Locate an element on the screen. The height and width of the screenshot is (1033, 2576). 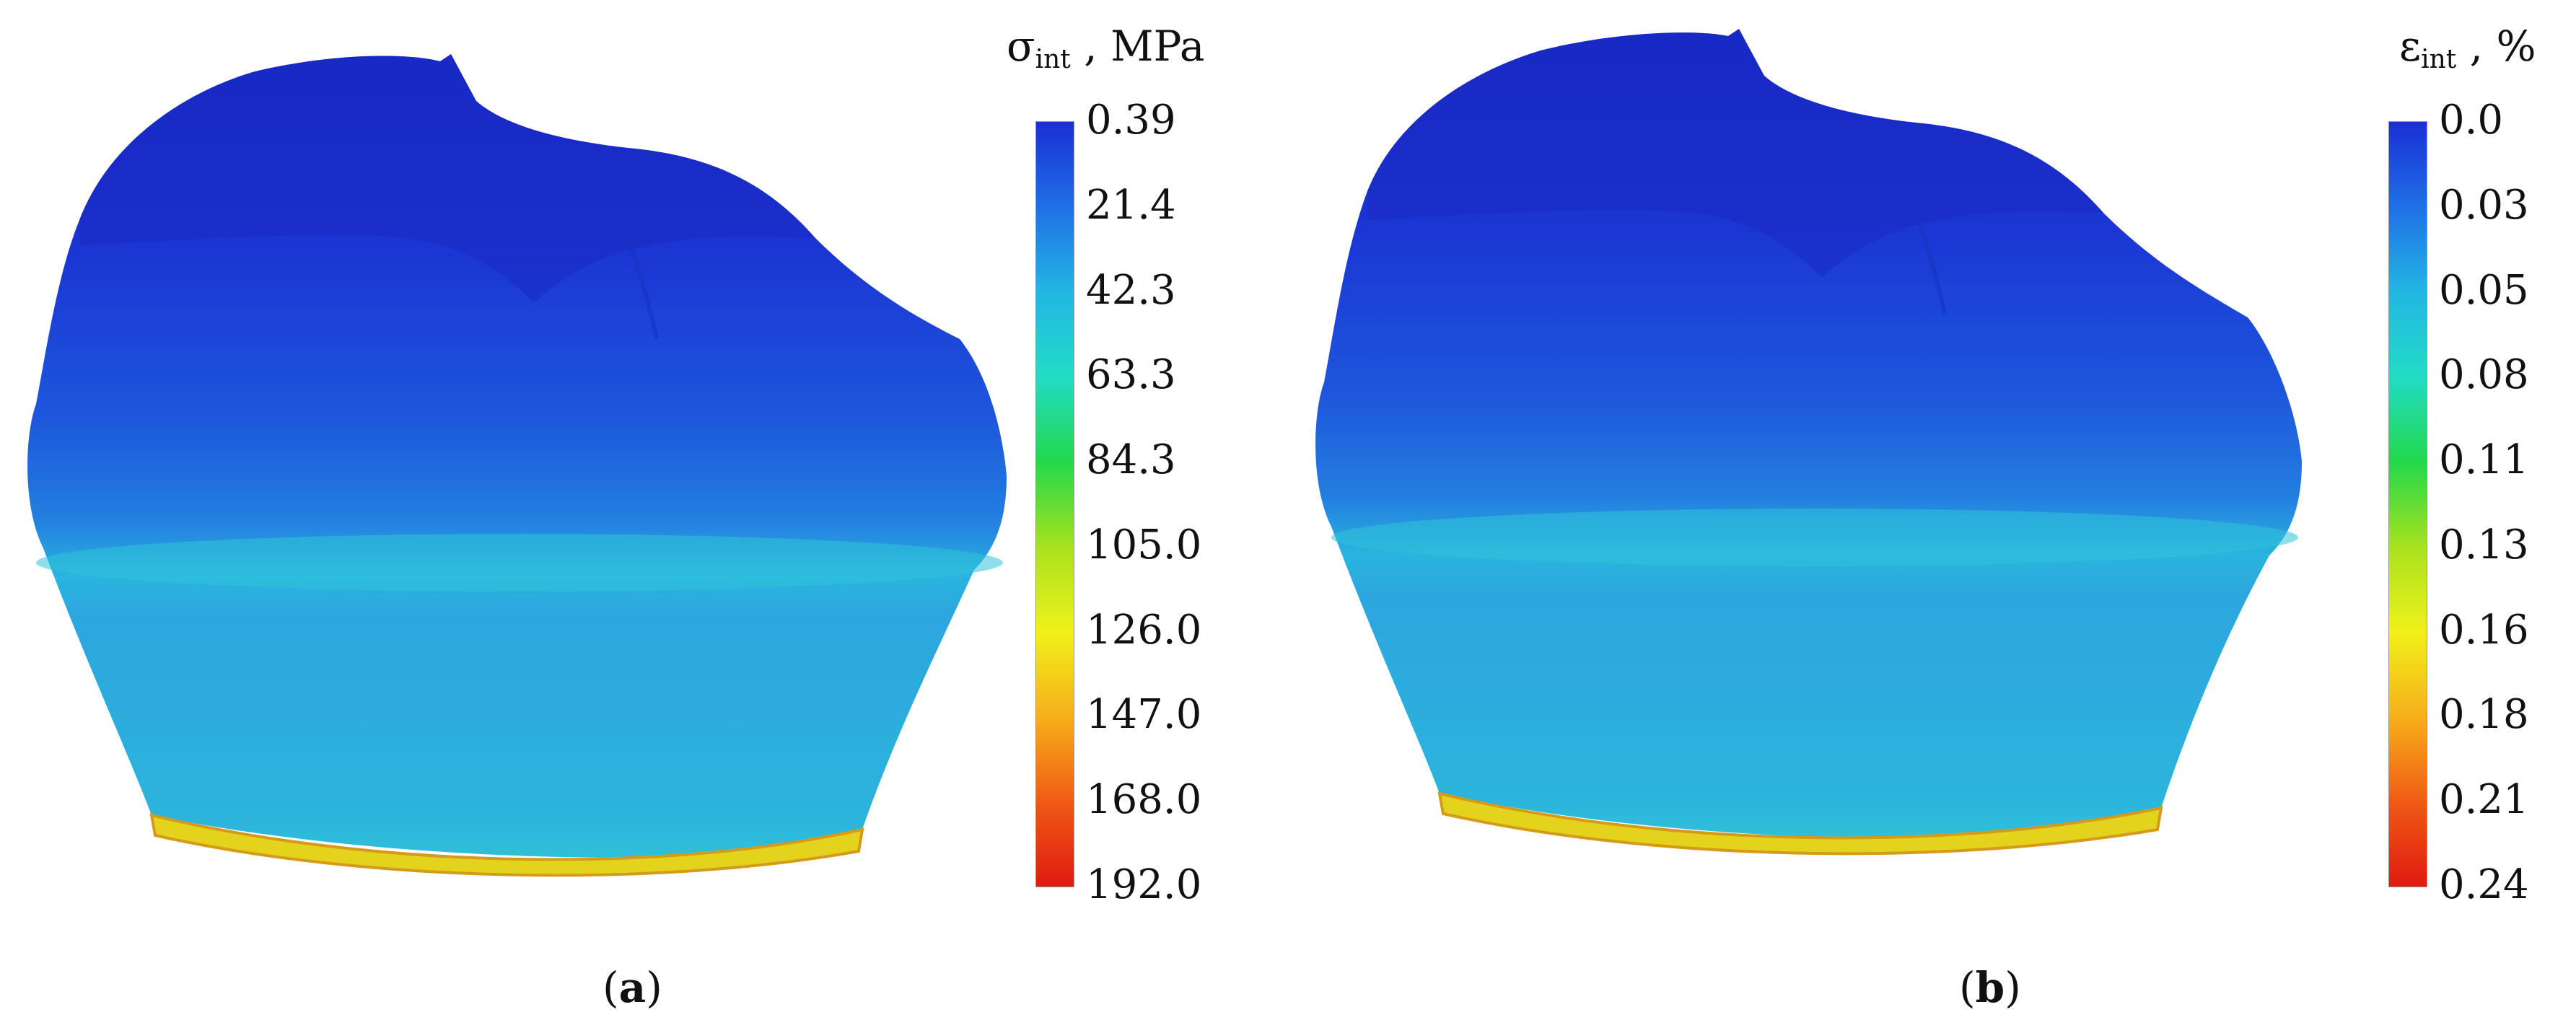
caption-a: (a) is located at coordinates (632, 987).